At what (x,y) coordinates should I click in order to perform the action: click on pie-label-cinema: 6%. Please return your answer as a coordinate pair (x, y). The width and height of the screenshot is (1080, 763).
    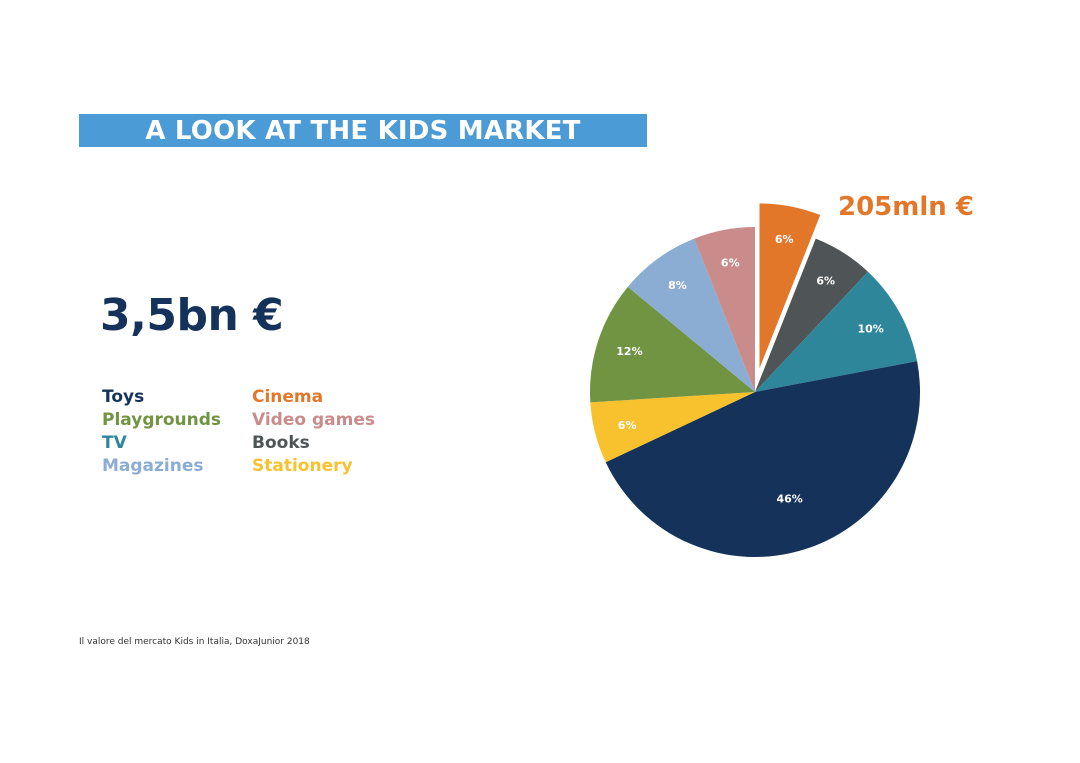
    Looking at the image, I should click on (784, 239).